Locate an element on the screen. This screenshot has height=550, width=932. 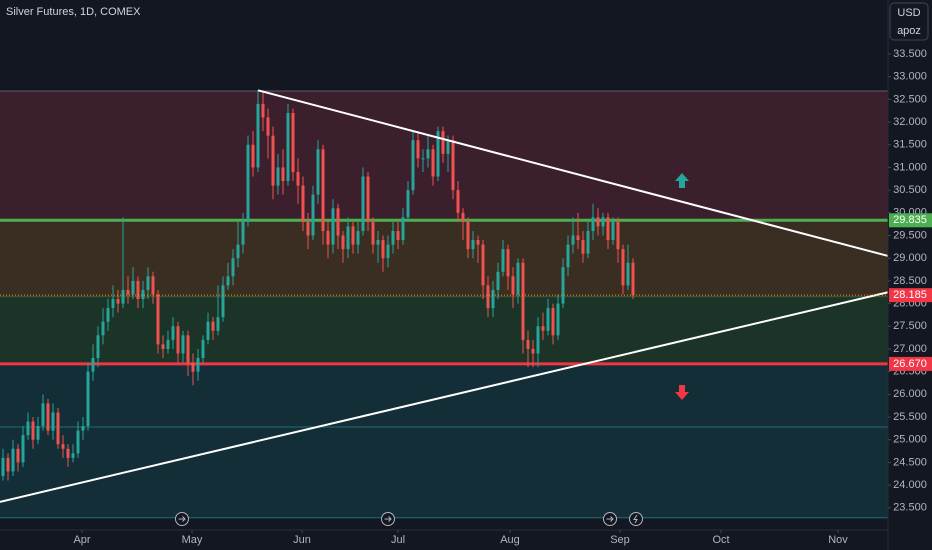
currency-box is located at coordinates (909, 21).